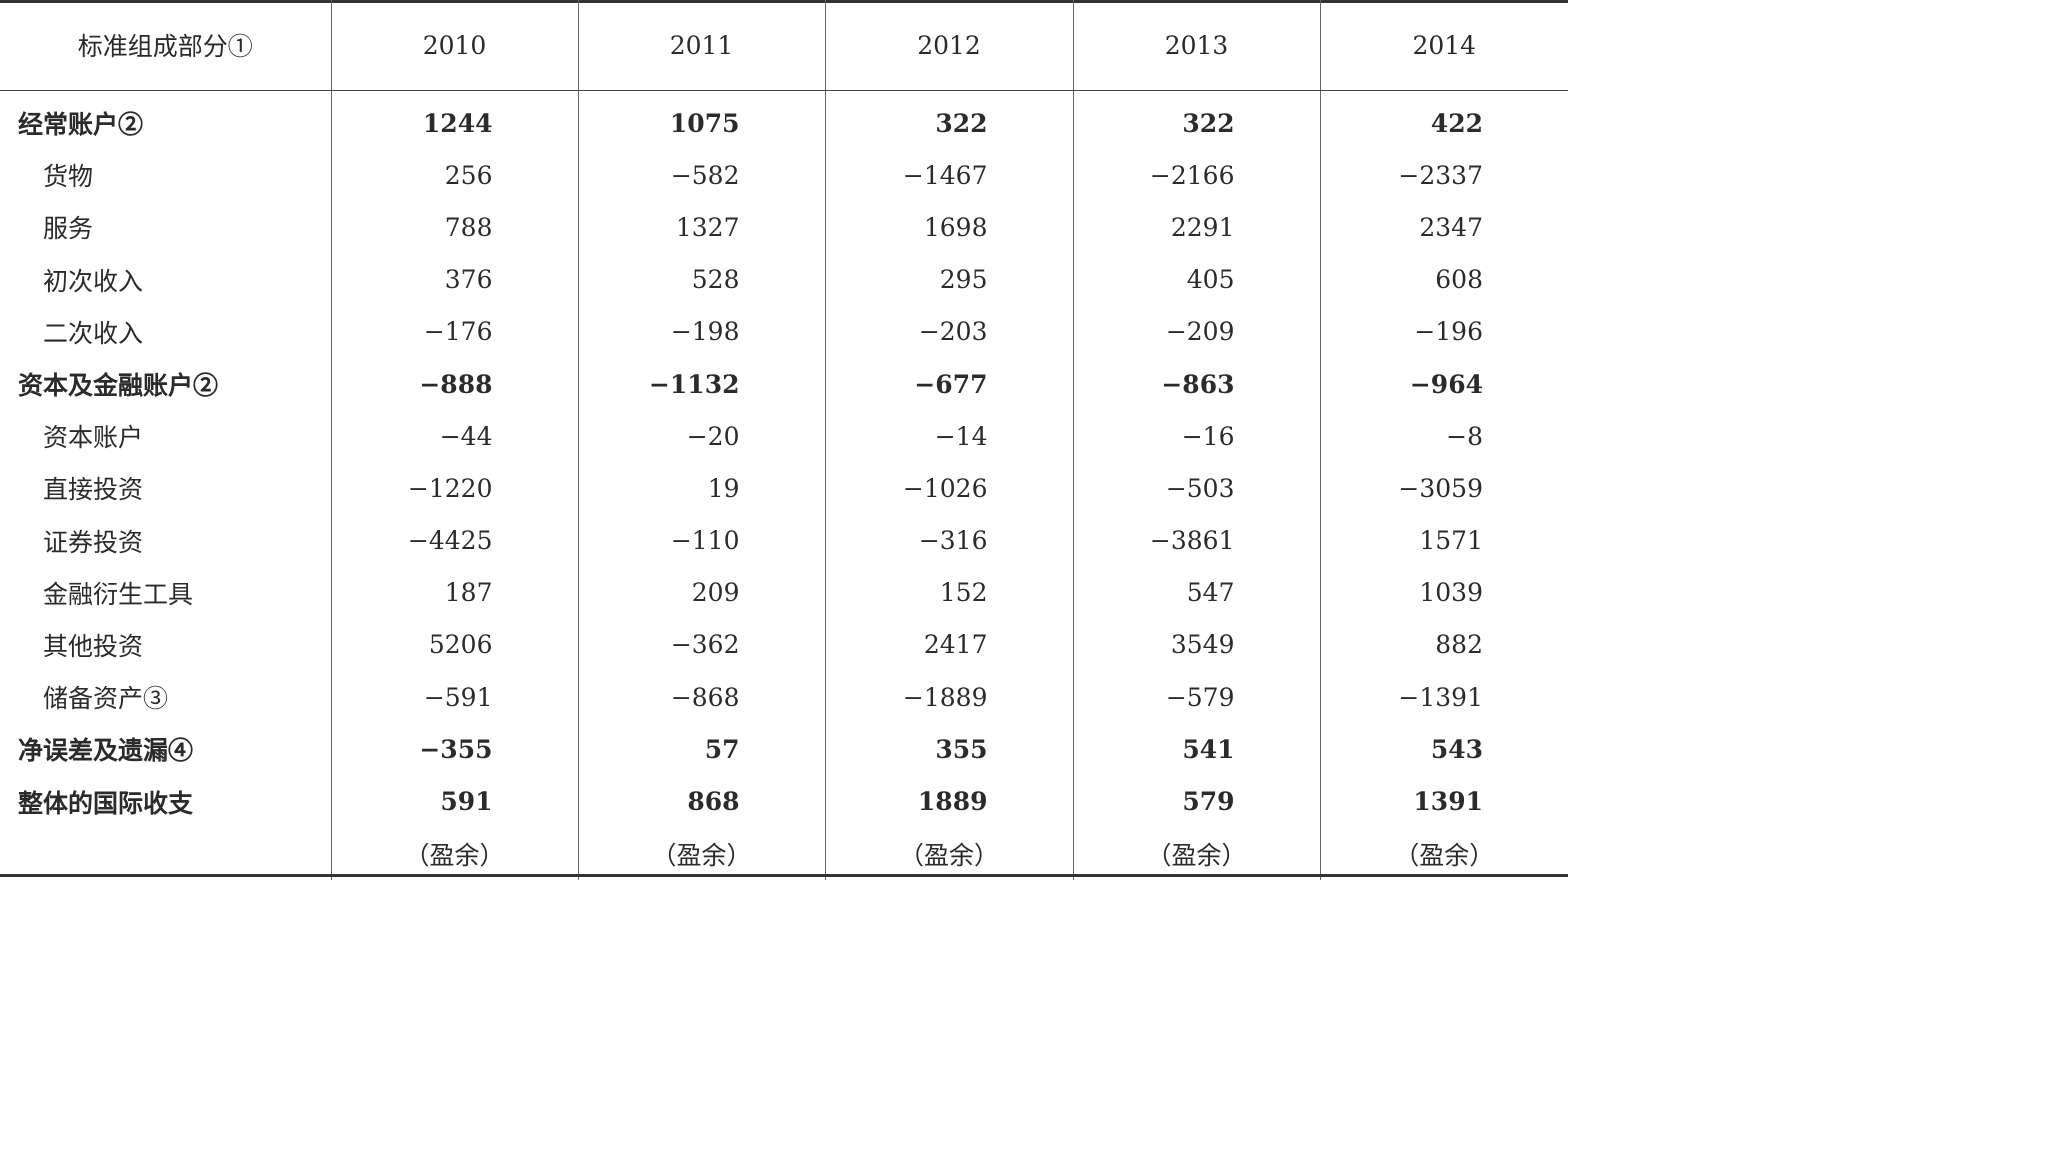  I want to click on cell-value: 882, so click(1443, 645).